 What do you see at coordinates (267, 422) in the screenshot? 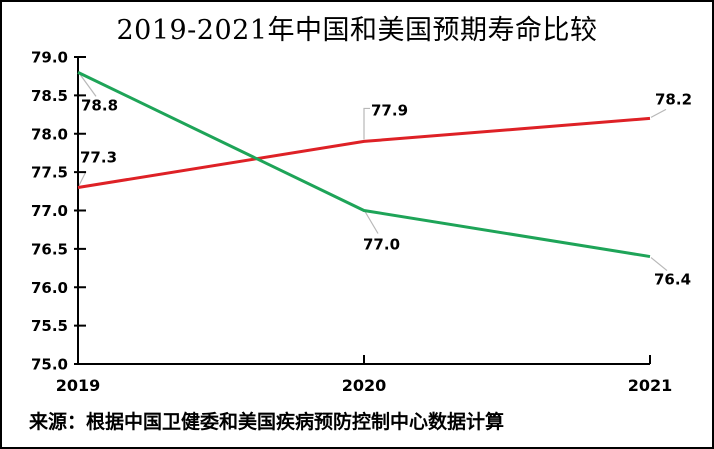
I see `source-note: 来源：根据中国卫健委和美国疾病预防控制中心数据计算` at bounding box center [267, 422].